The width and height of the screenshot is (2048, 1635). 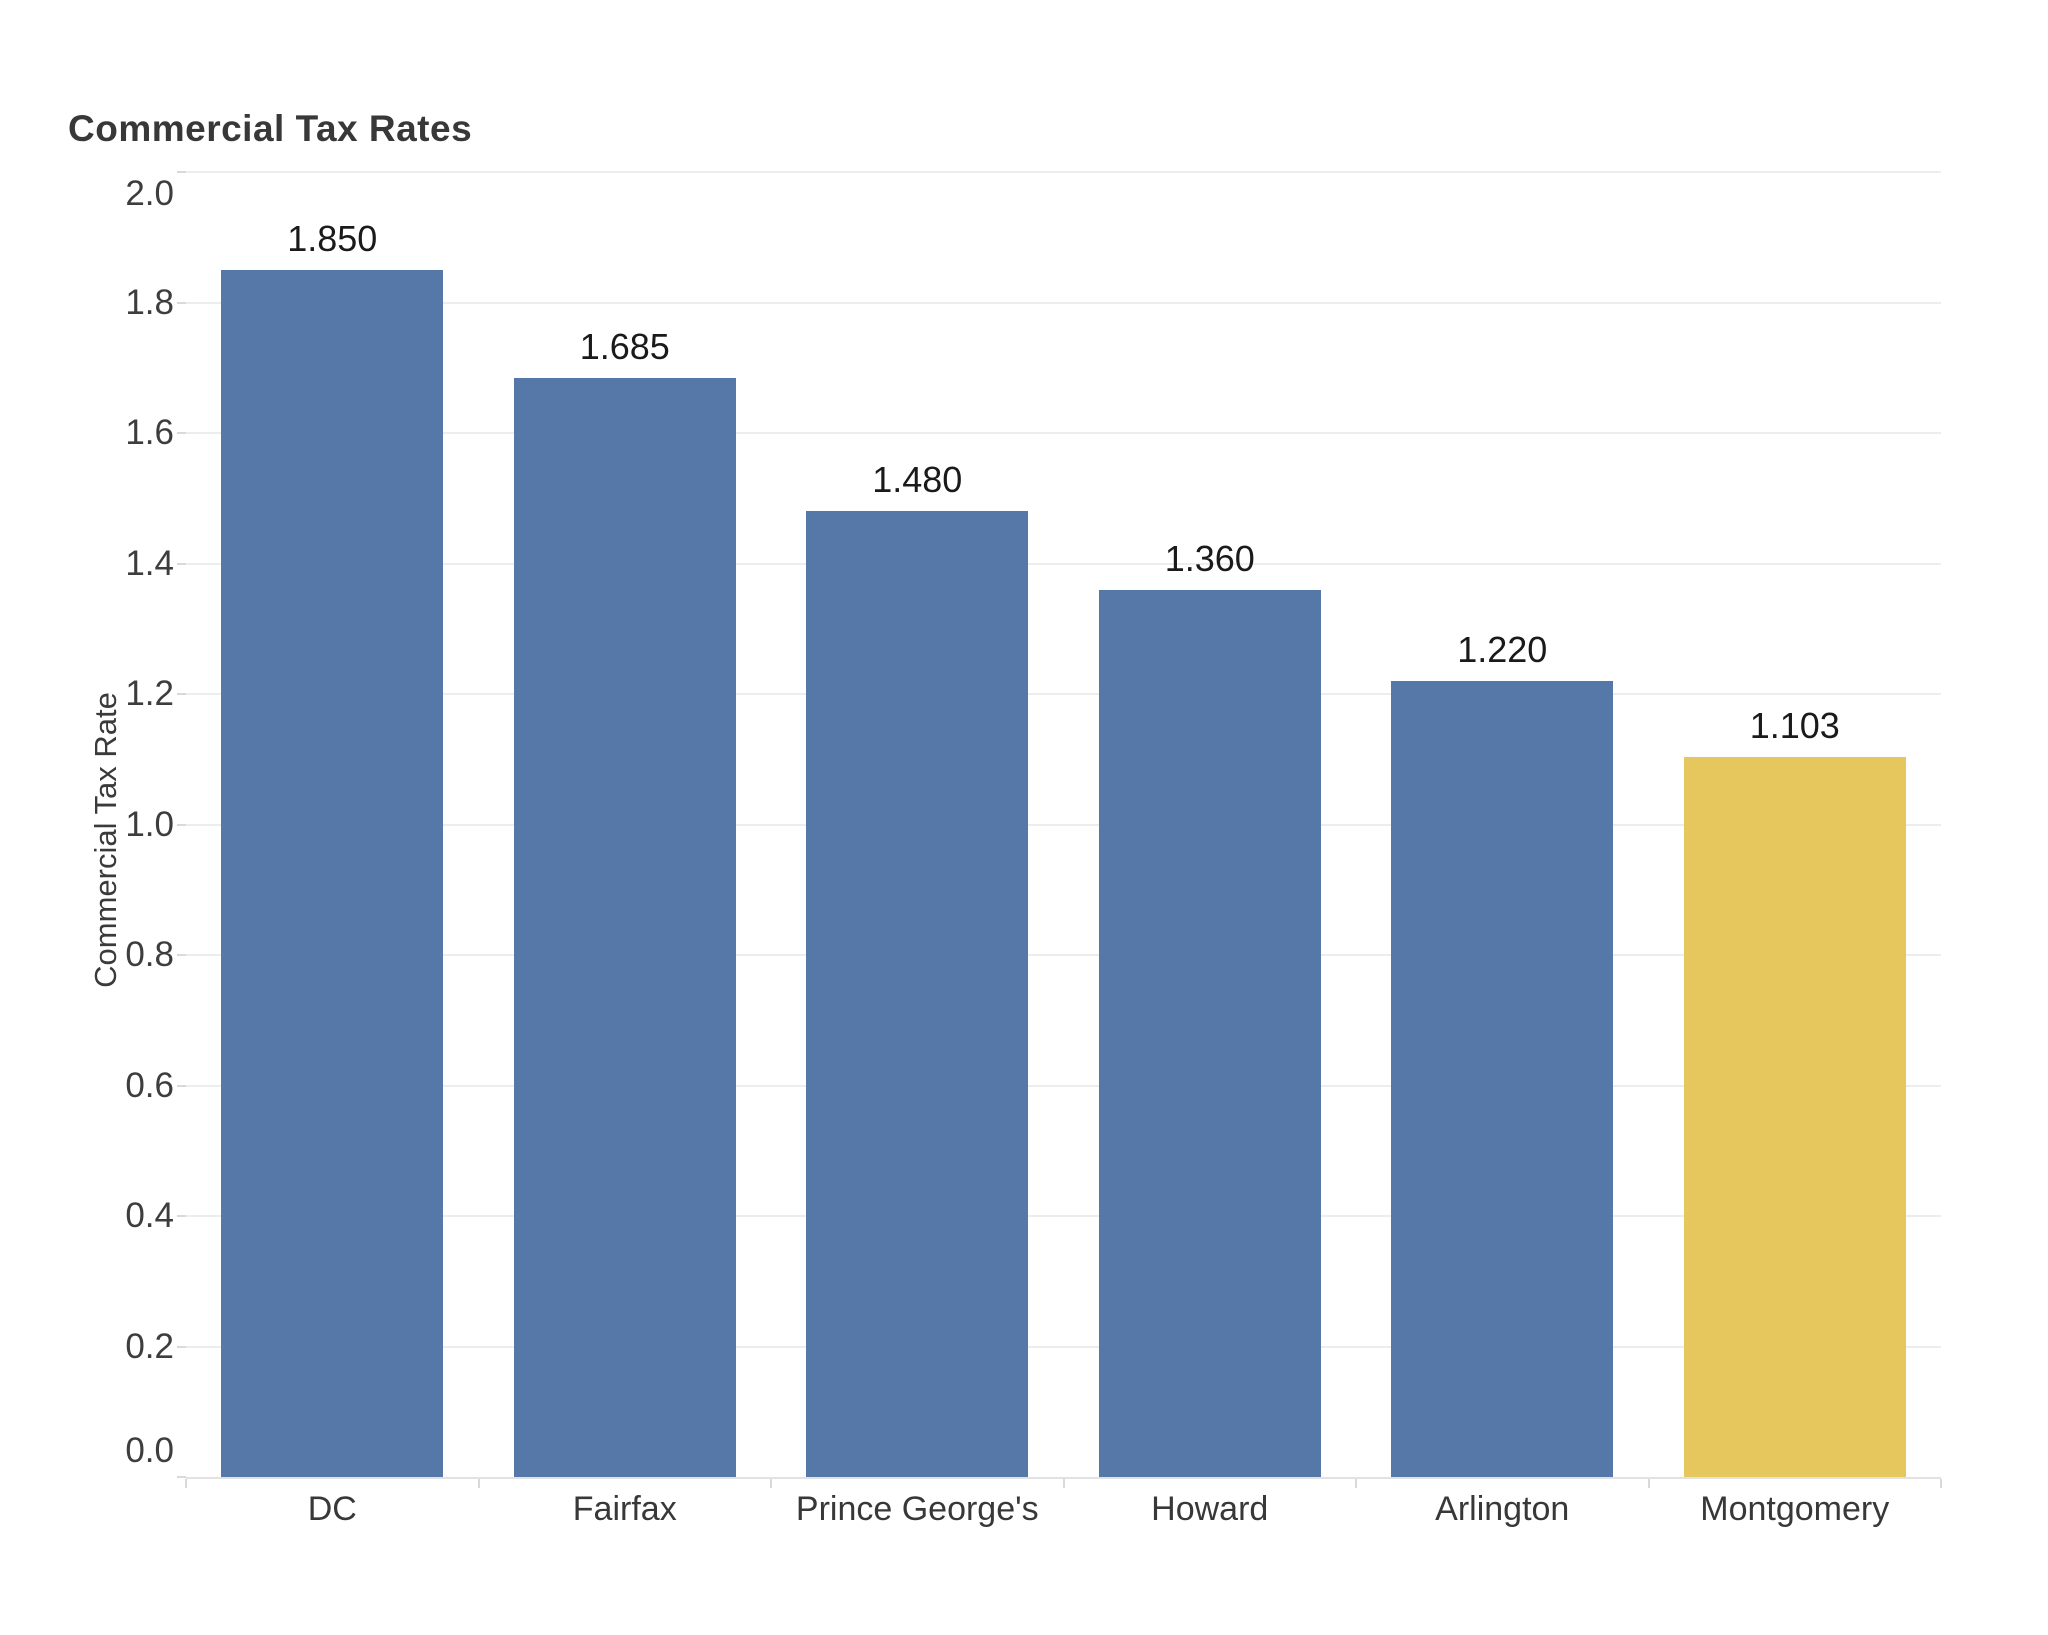 I want to click on value-label-dc: 1.850, so click(x=332, y=238).